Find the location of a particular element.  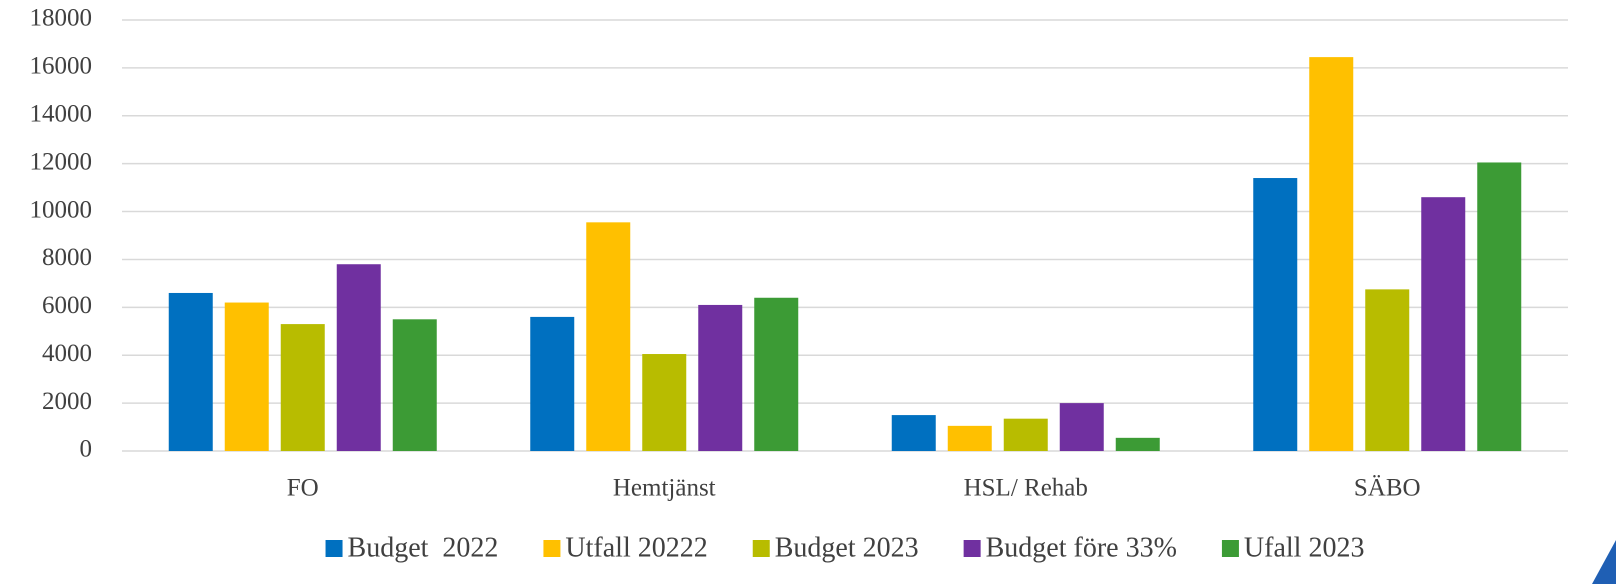

x-tick-label: SÄBO is located at coordinates (1387, 488).